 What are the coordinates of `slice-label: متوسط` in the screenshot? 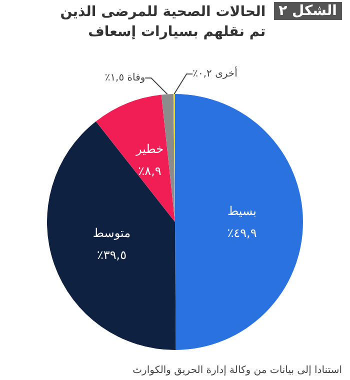 It's located at (111, 233).